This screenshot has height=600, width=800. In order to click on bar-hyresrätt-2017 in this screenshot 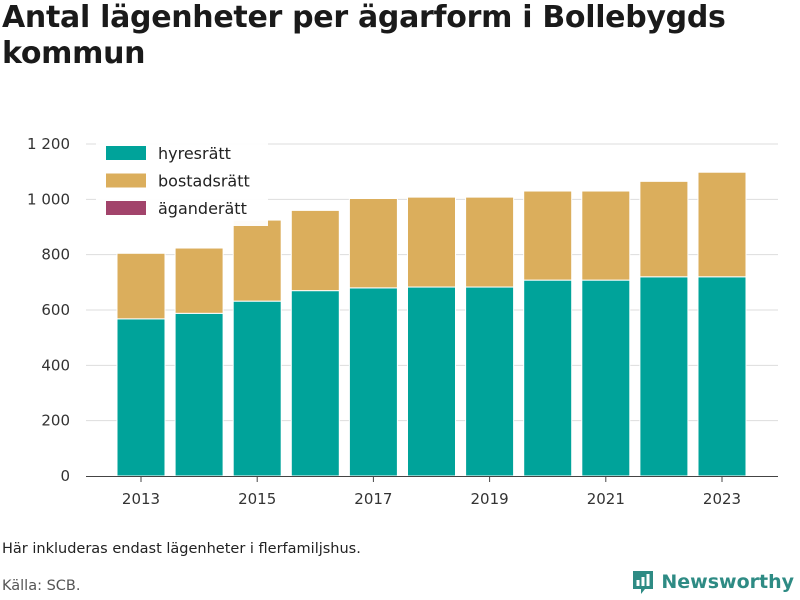, I will do `click(373, 382)`.